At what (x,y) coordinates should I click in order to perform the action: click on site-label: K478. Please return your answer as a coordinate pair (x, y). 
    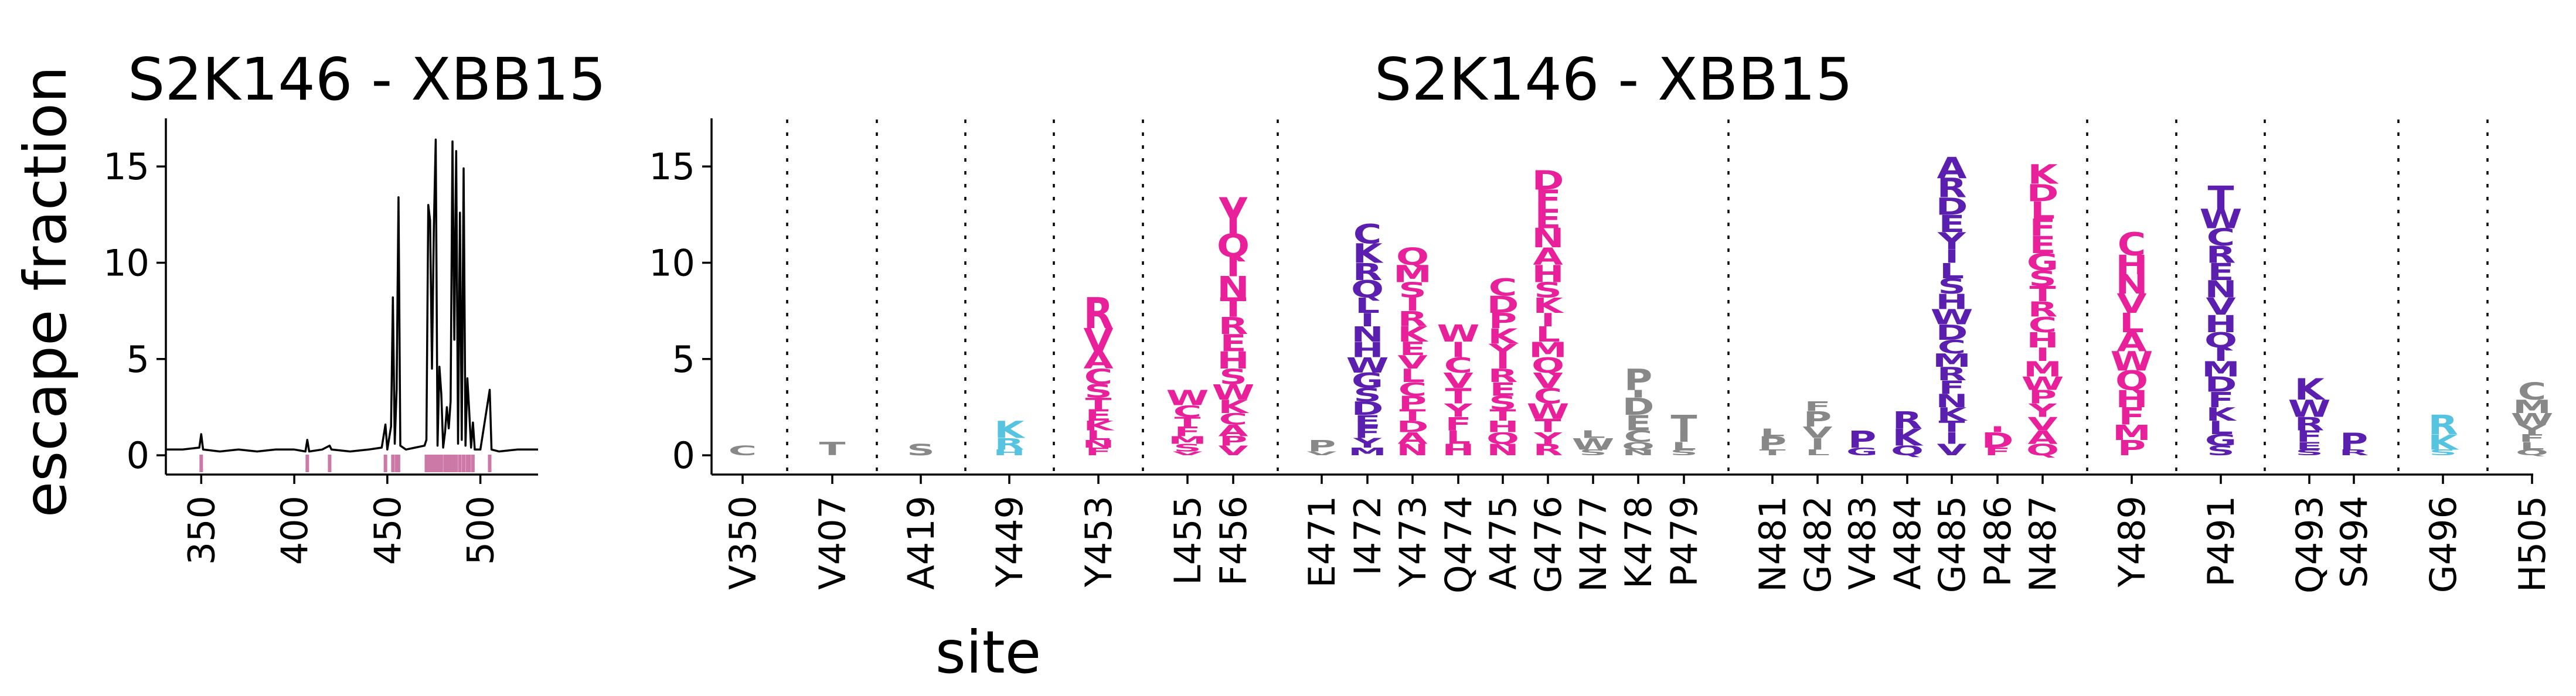
    Looking at the image, I should click on (1638, 542).